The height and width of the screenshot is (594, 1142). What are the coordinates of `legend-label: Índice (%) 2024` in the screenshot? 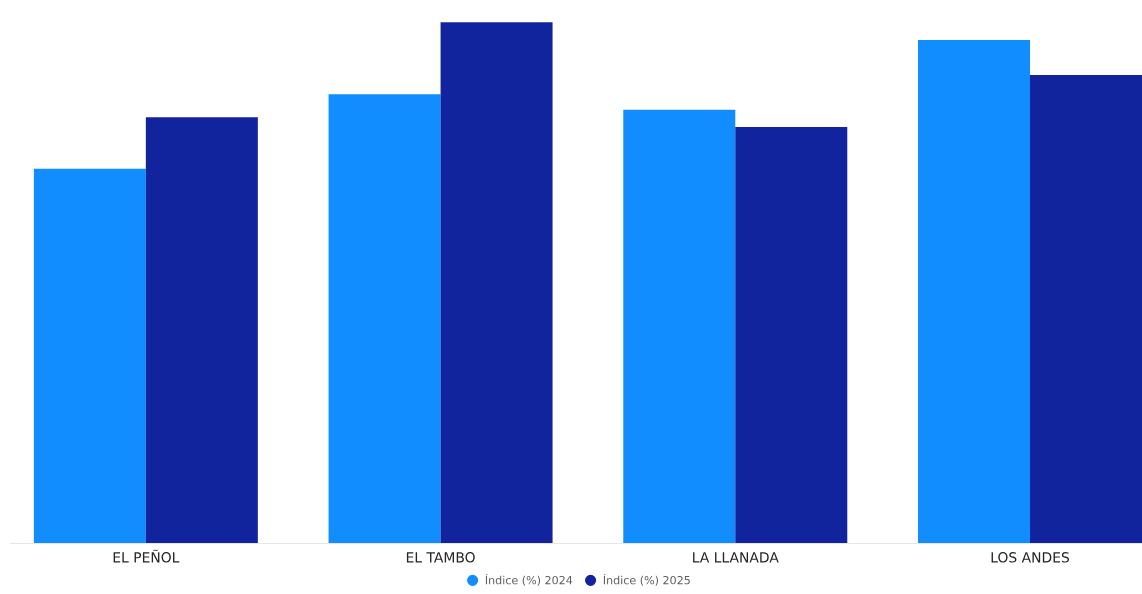 It's located at (529, 579).